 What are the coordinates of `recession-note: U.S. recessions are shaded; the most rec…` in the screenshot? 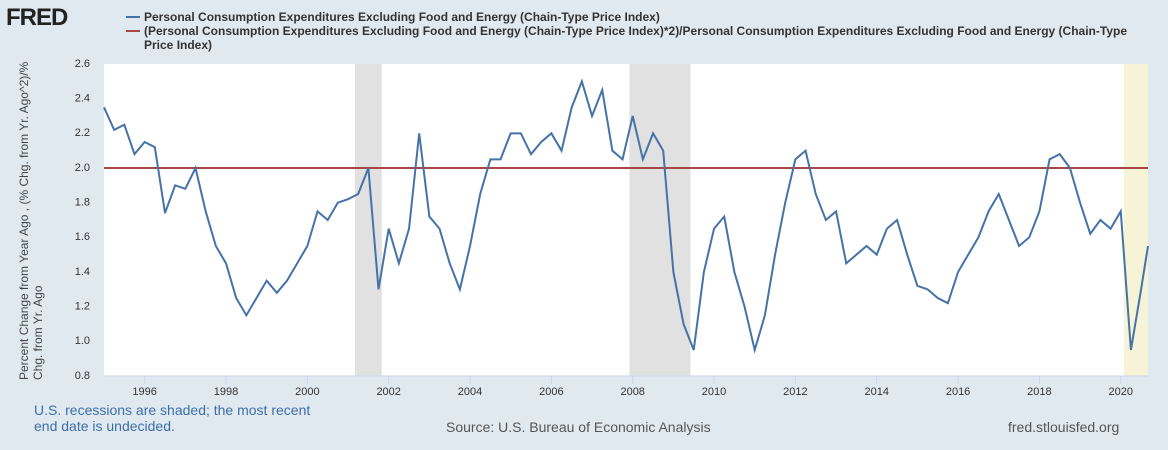 It's located at (172, 418).